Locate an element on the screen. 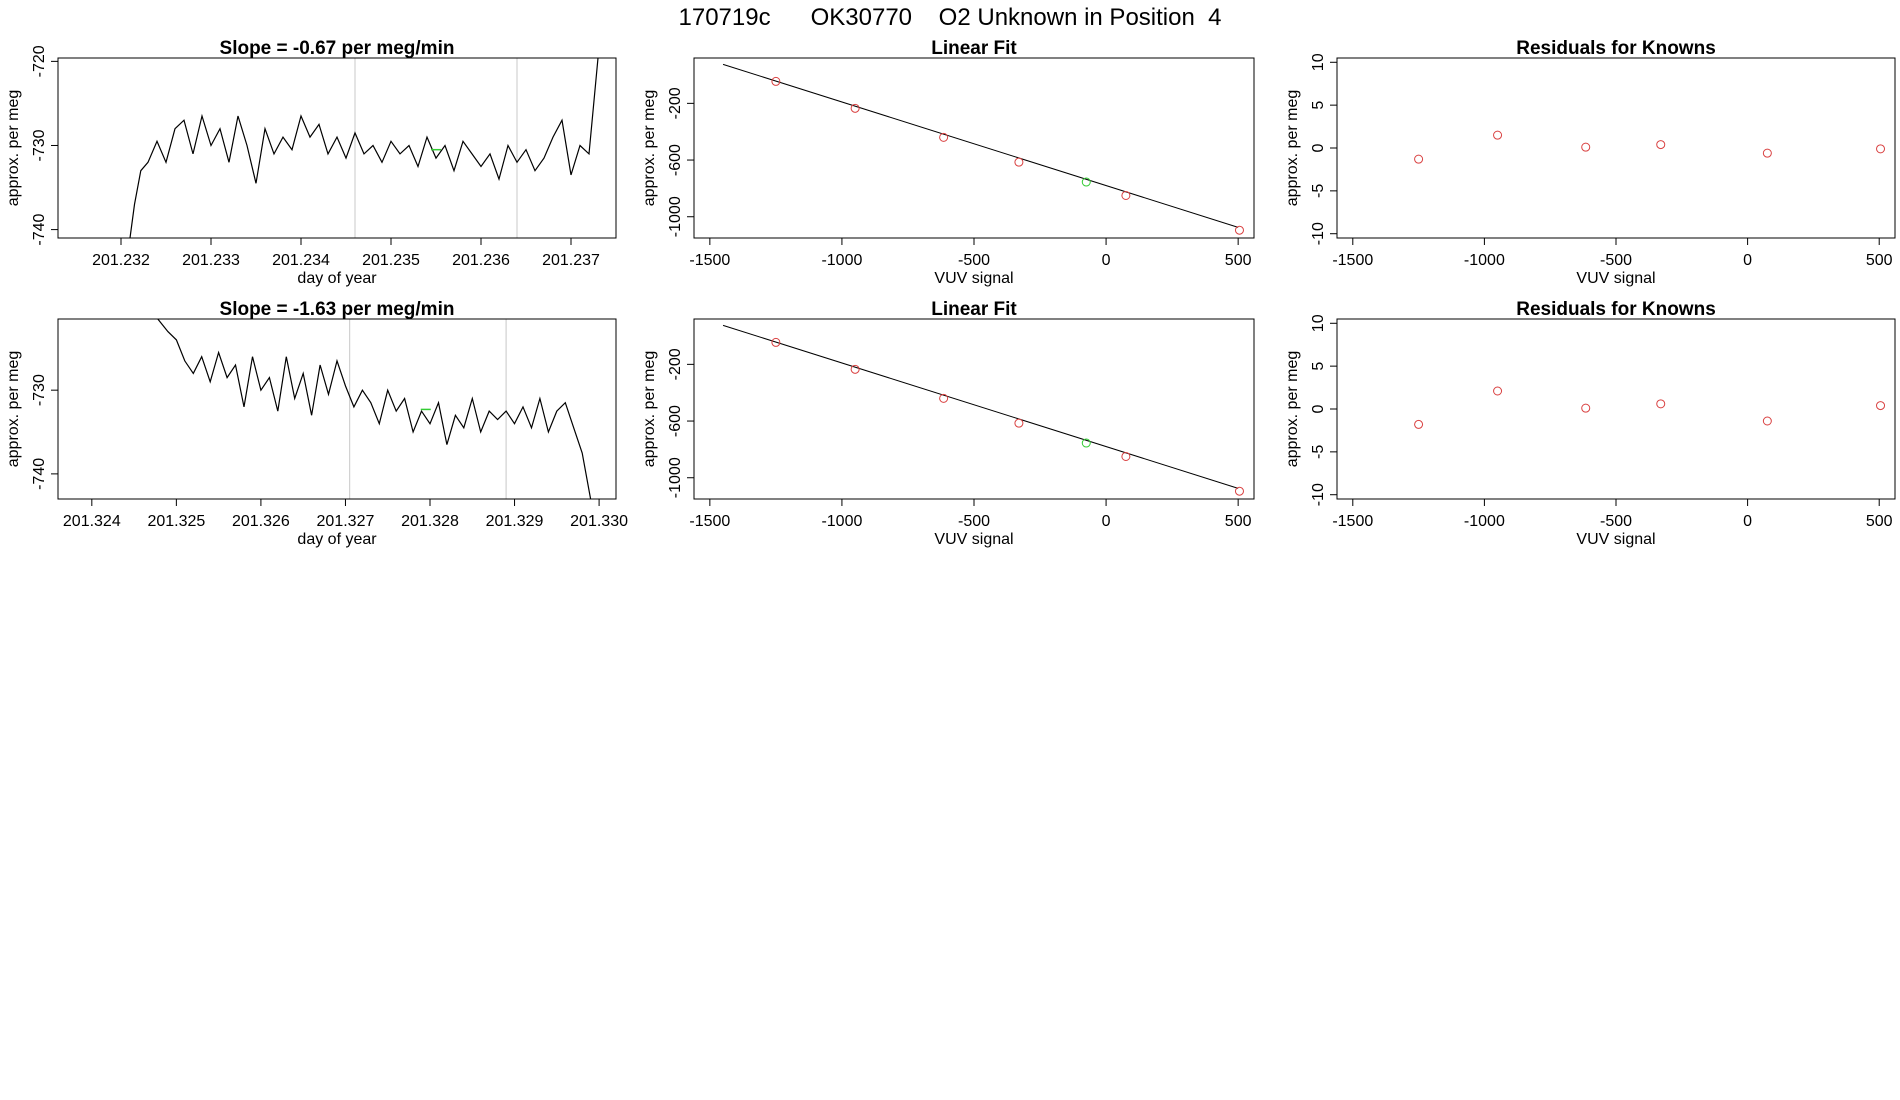 This screenshot has height=1100, width=1900. x-tick-label: 201.324 is located at coordinates (92, 521).